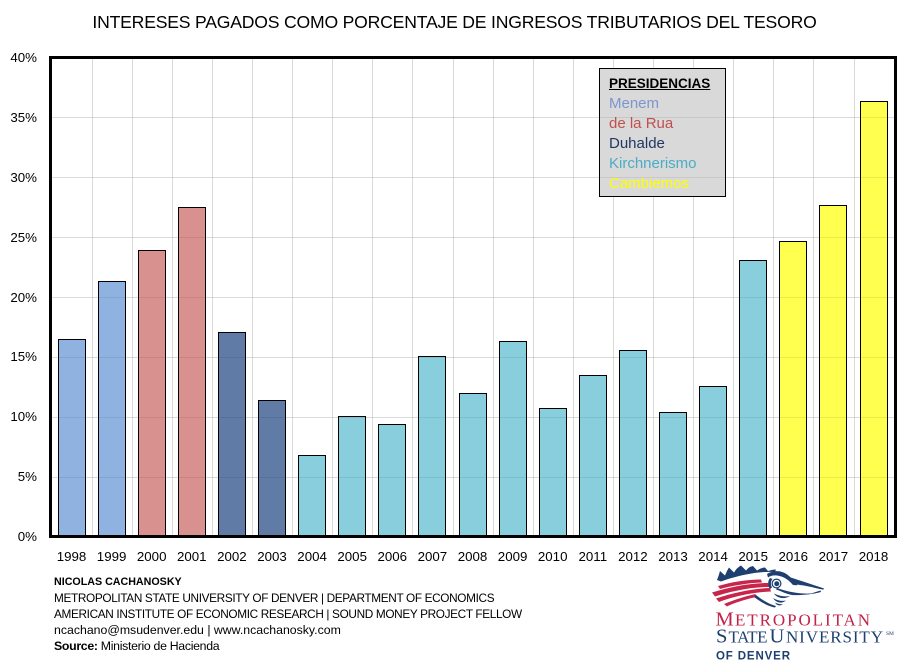  I want to click on svg-text: M, so click(725, 620).